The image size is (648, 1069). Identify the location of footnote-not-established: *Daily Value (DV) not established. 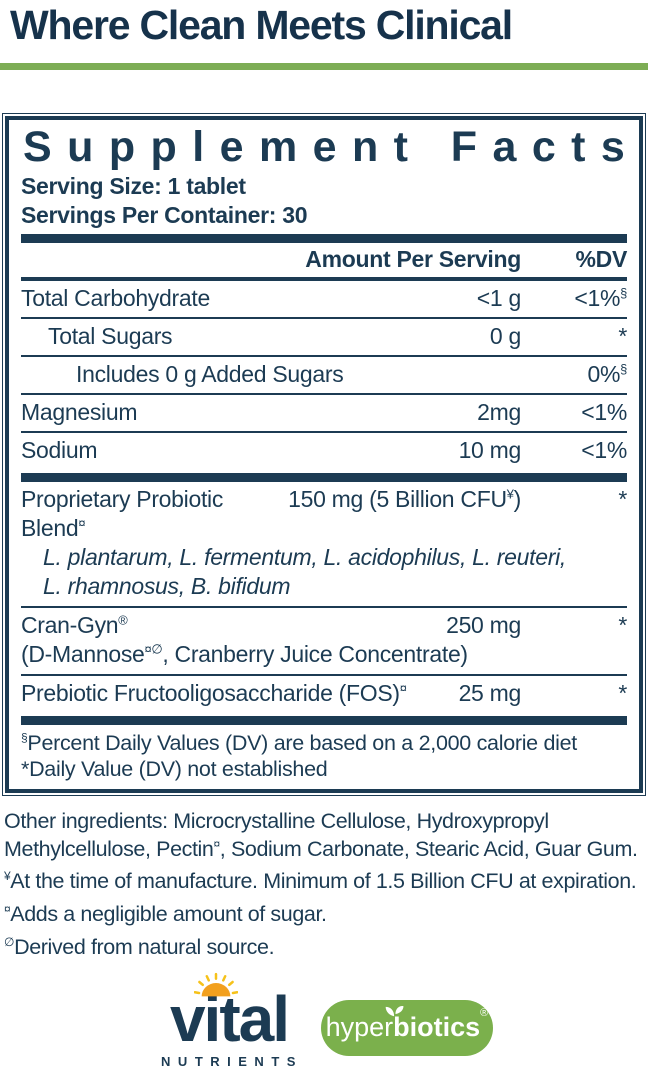
(174, 769).